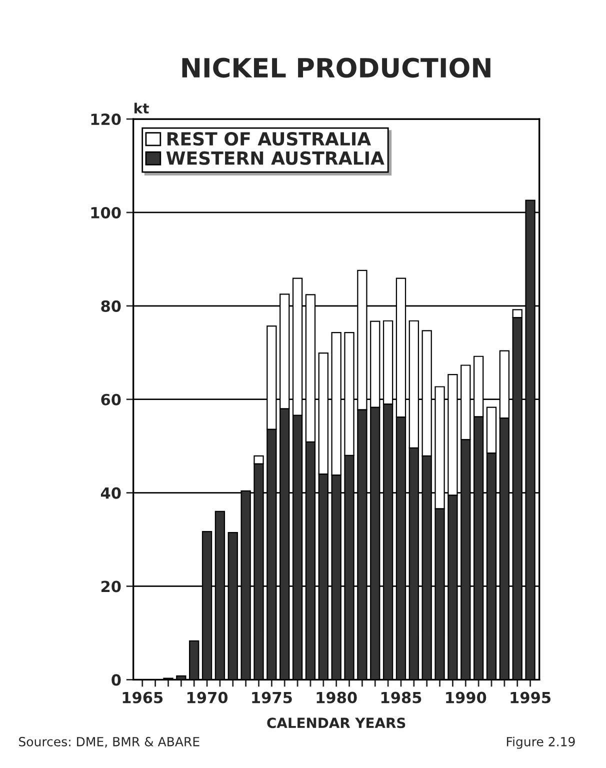  Describe the element at coordinates (106, 212) in the screenshot. I see `y-tick-label: 100` at that location.